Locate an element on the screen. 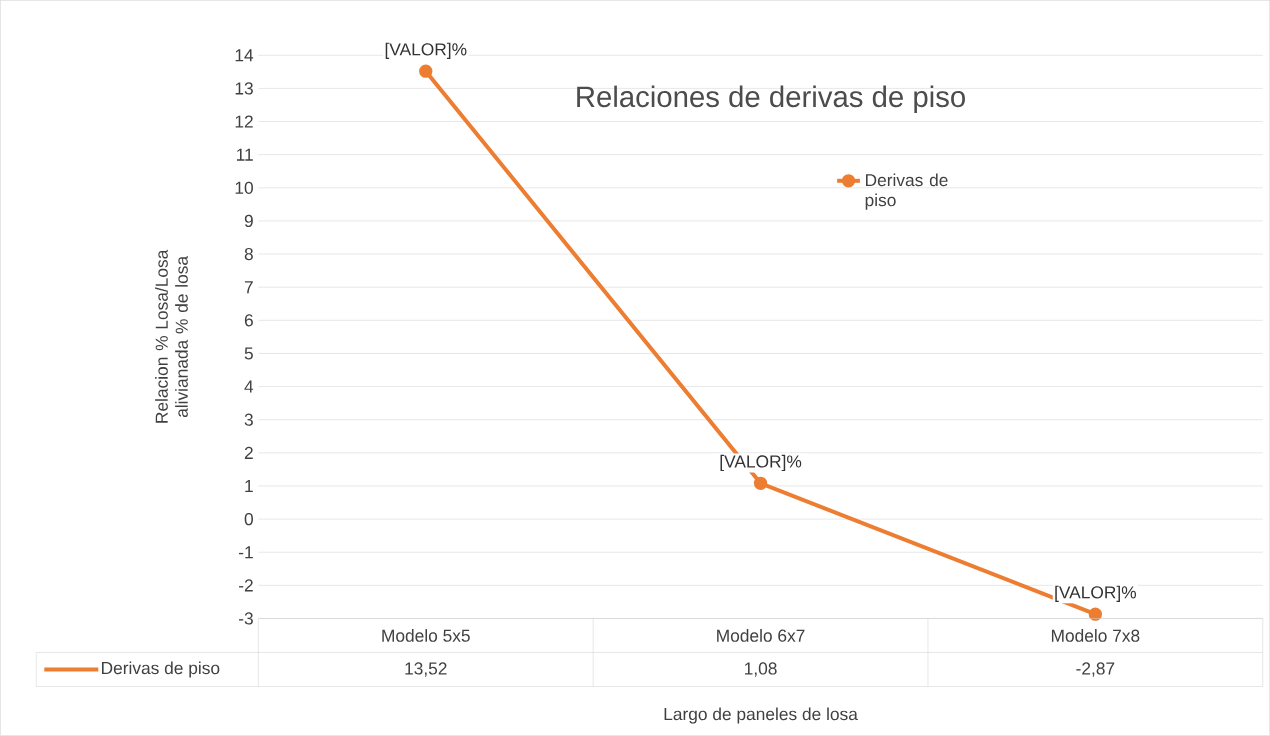 The height and width of the screenshot is (736, 1270). y-tick-label: -1 is located at coordinates (246, 552).